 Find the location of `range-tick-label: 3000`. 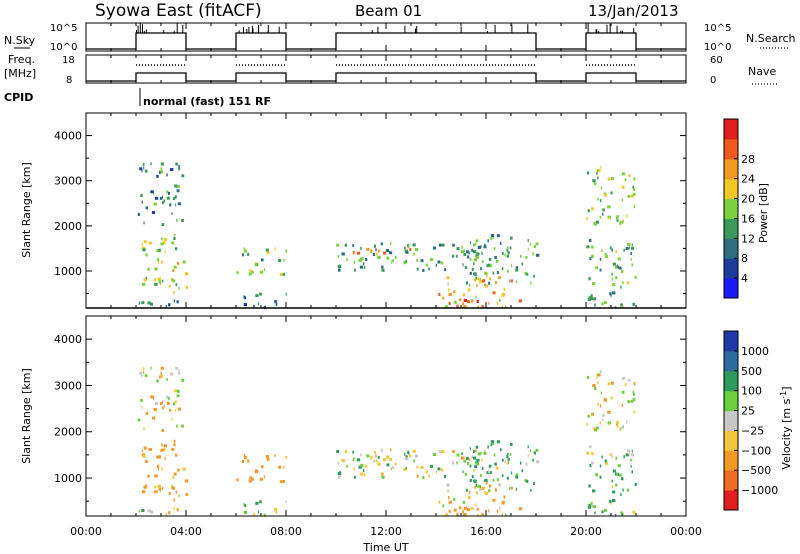

range-tick-label: 3000 is located at coordinates (68, 181).